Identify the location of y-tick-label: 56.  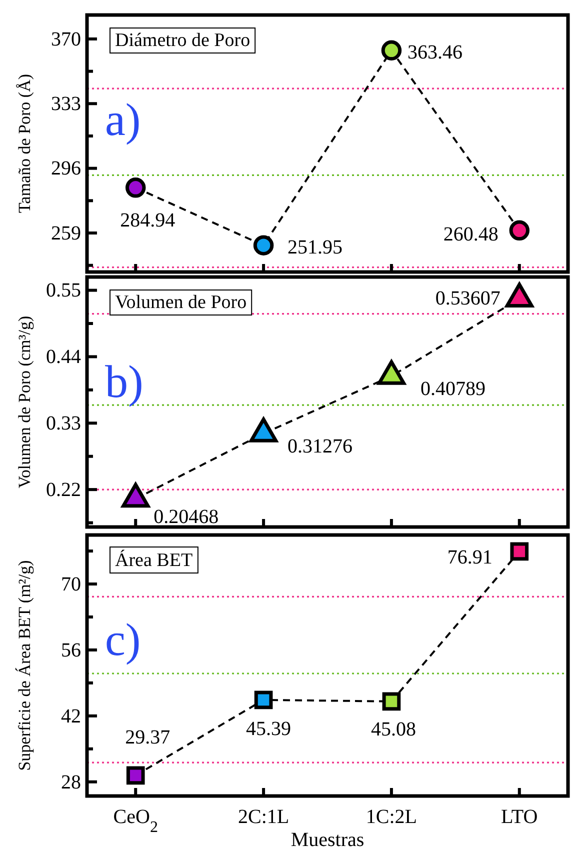
(71, 650).